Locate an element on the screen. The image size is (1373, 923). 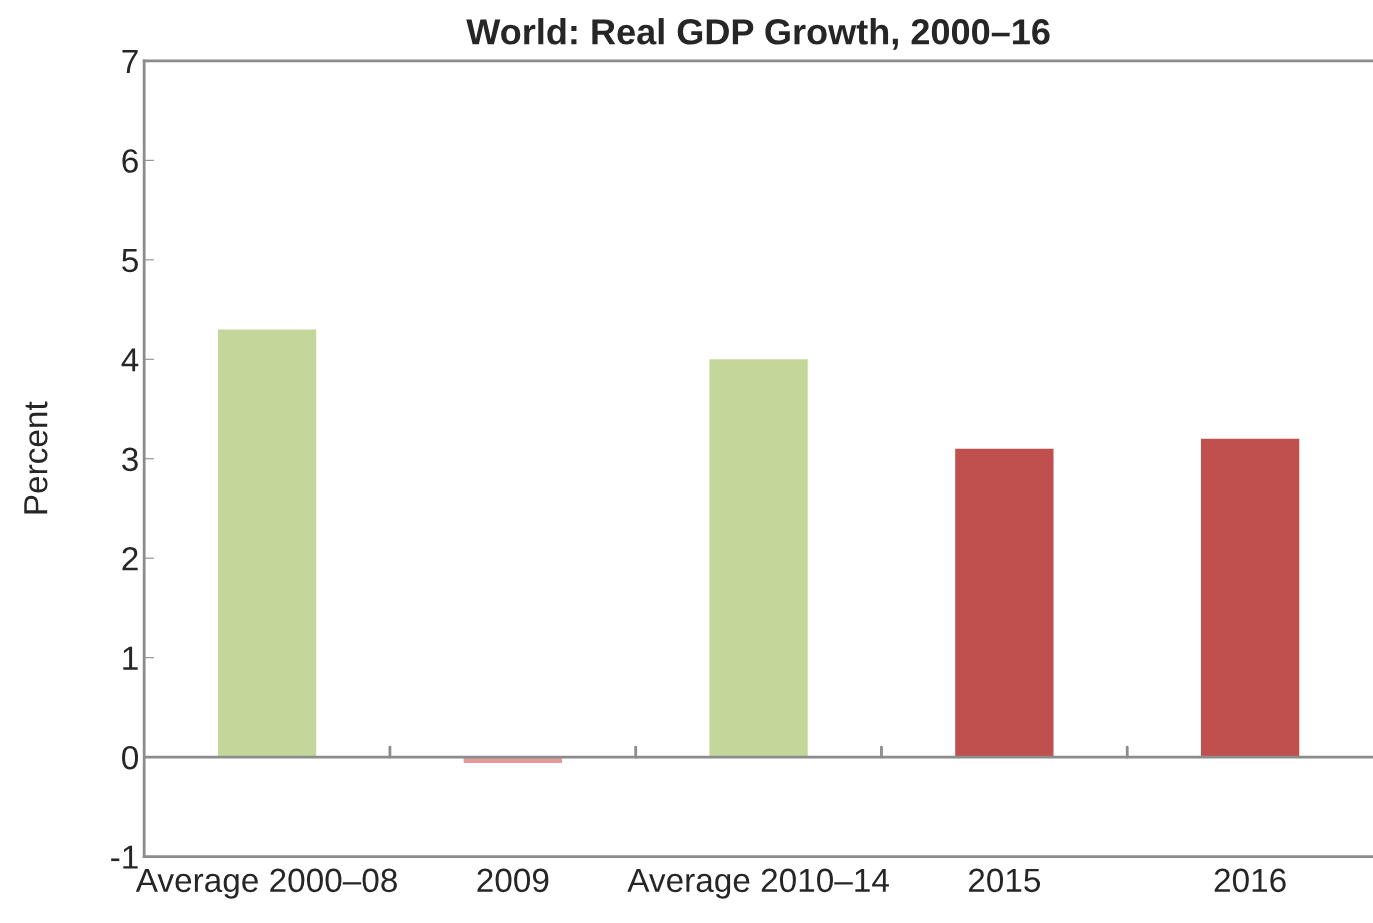
y-tick-label: 7 is located at coordinates (130, 61).